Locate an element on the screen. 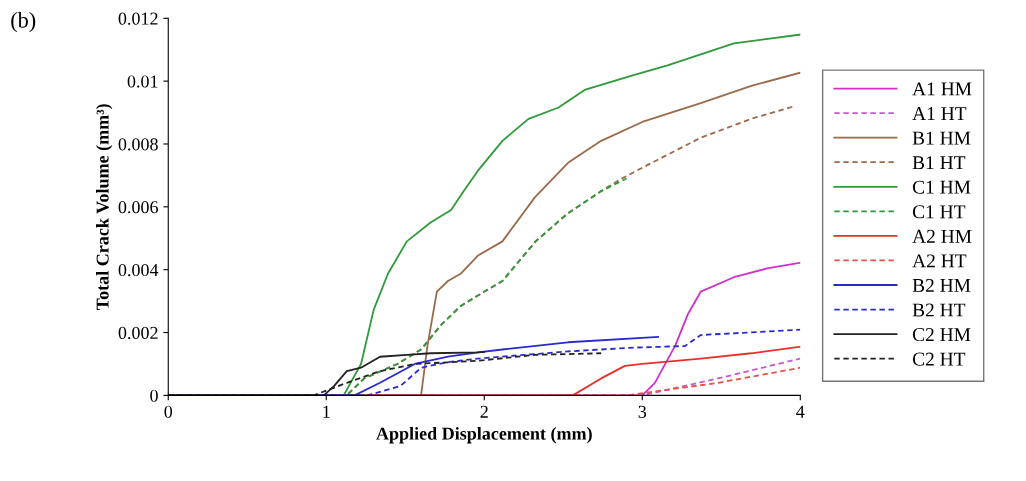 This screenshot has height=481, width=1026. x-tick-label: 4 is located at coordinates (800, 411).